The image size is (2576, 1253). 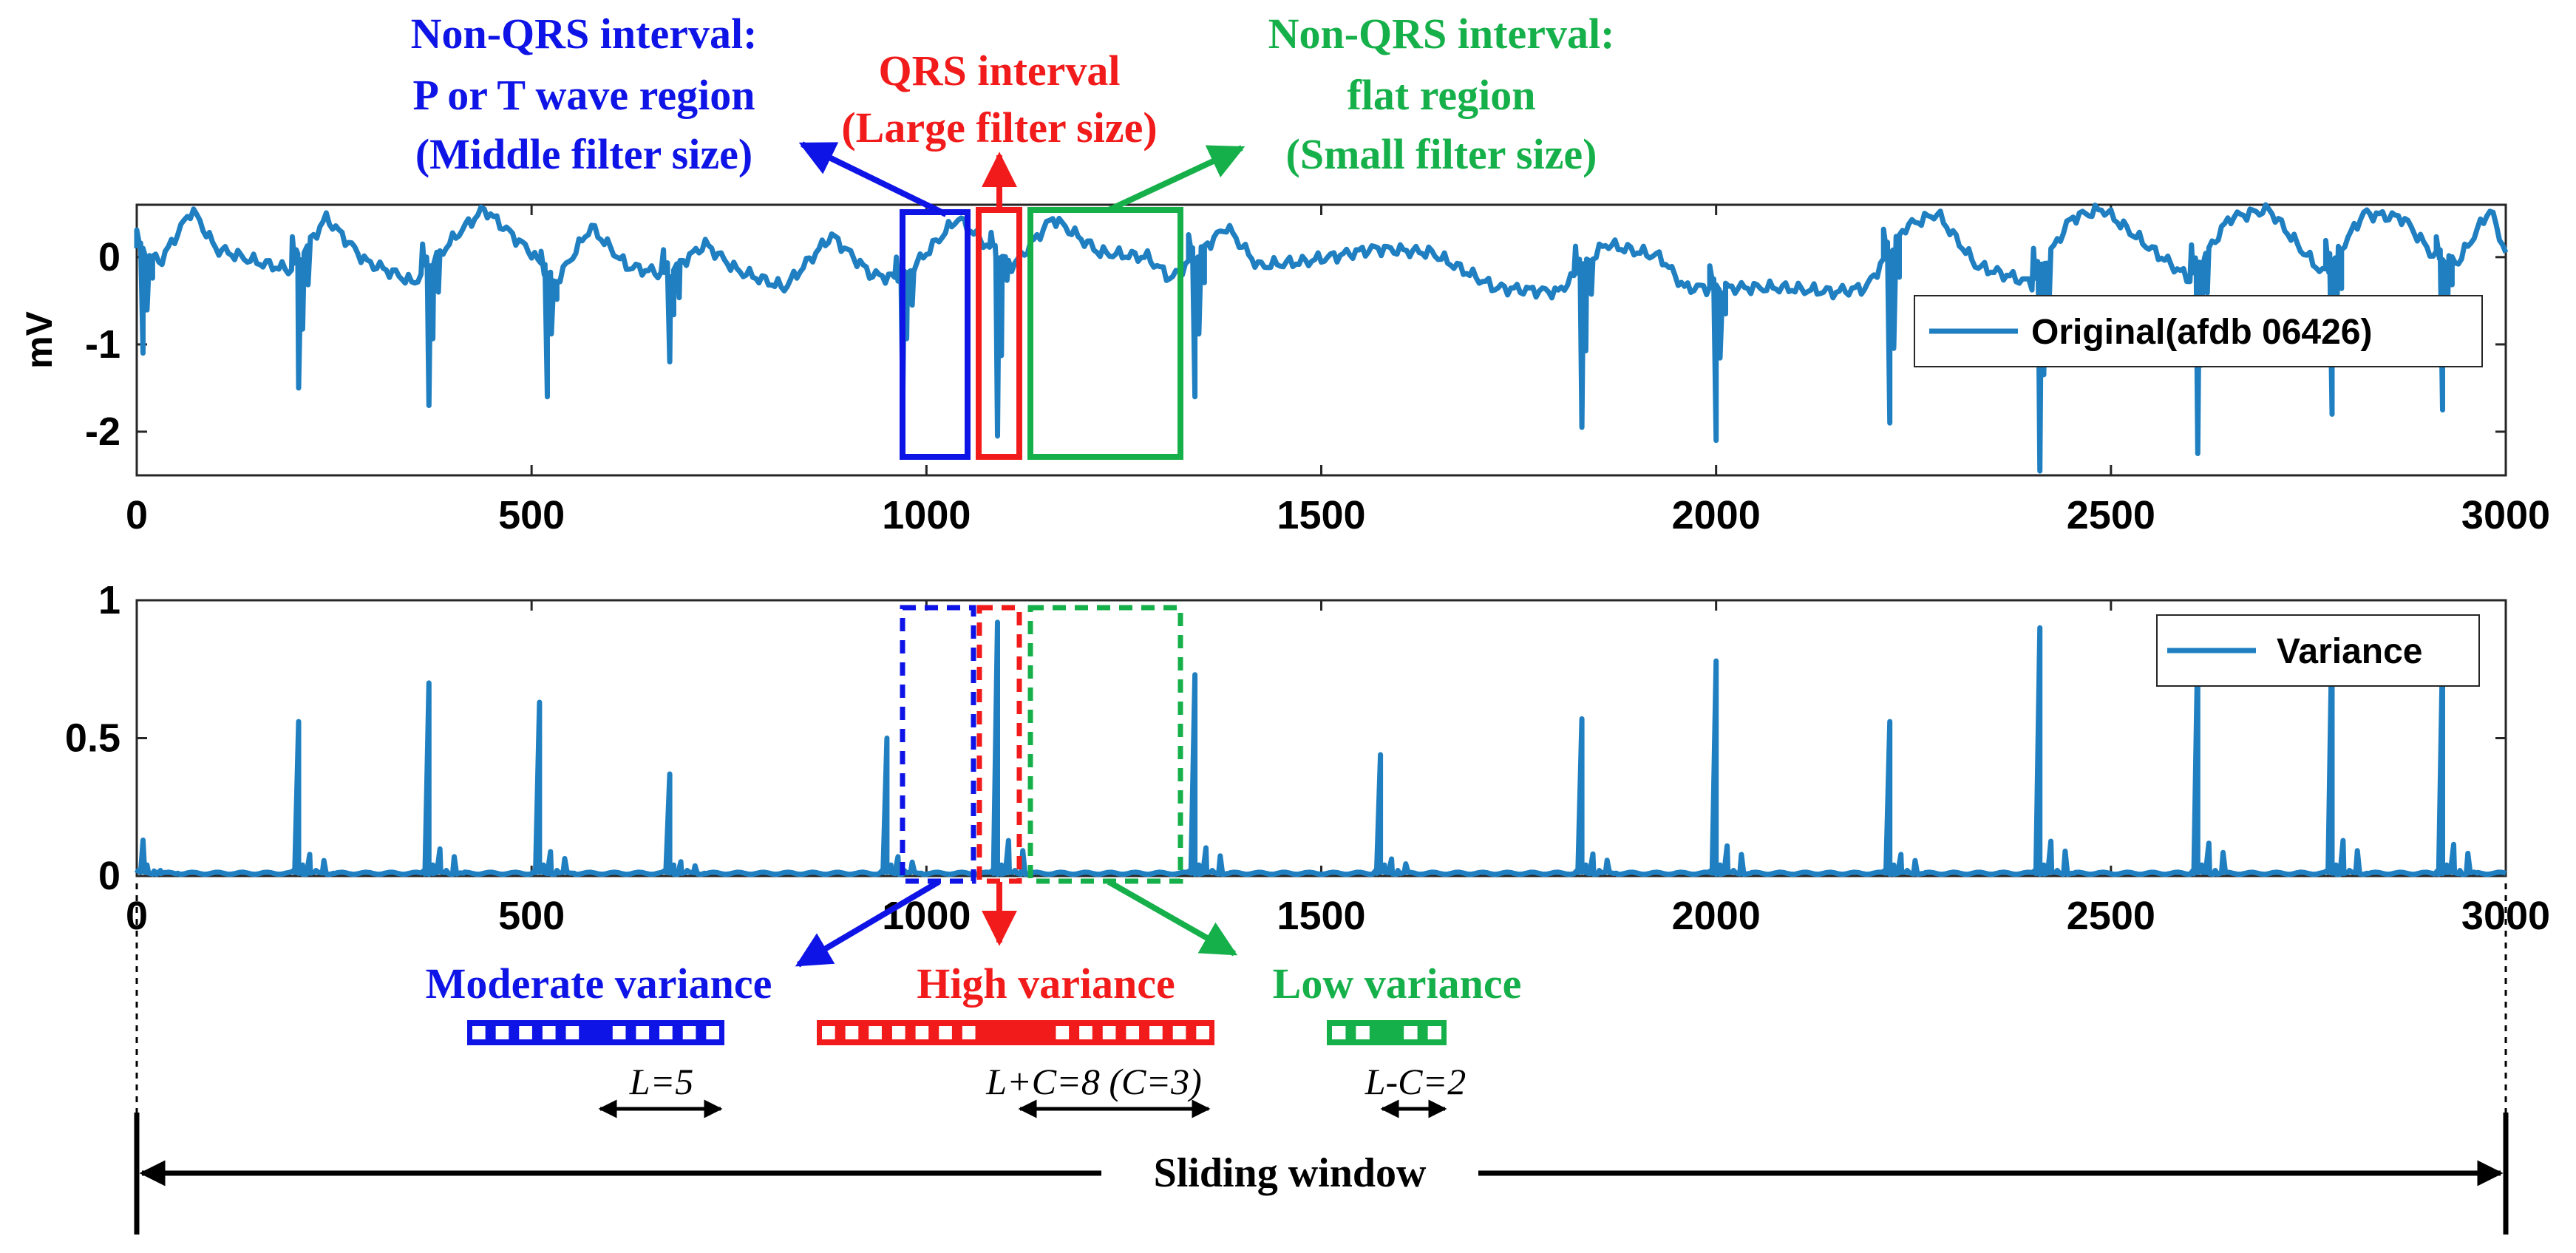 I want to click on variance-y-tick-label: 0, so click(x=109, y=876).